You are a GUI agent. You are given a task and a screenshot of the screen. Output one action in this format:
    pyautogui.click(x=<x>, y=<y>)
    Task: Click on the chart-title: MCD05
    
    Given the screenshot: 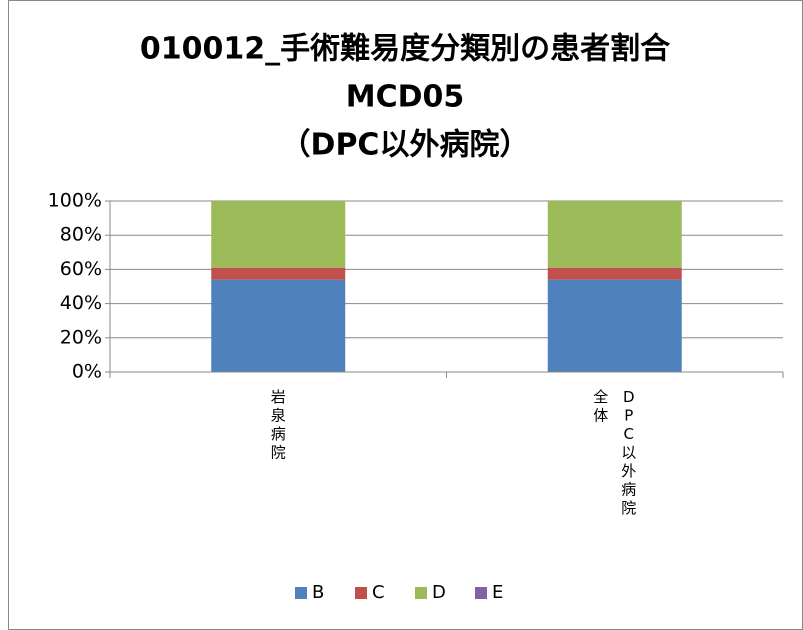 What is the action you would take?
    pyautogui.click(x=405, y=97)
    